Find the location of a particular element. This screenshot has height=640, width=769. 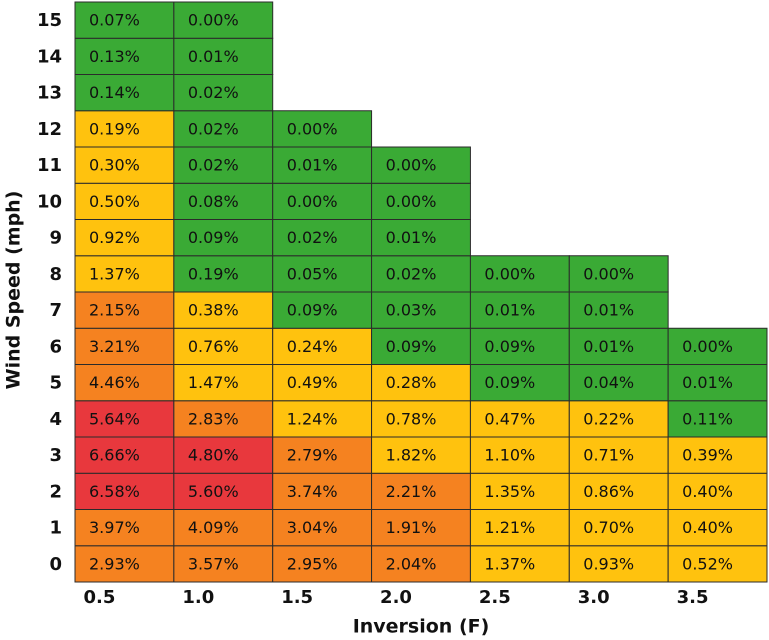

cell-label: 0.22% is located at coordinates (608, 418).